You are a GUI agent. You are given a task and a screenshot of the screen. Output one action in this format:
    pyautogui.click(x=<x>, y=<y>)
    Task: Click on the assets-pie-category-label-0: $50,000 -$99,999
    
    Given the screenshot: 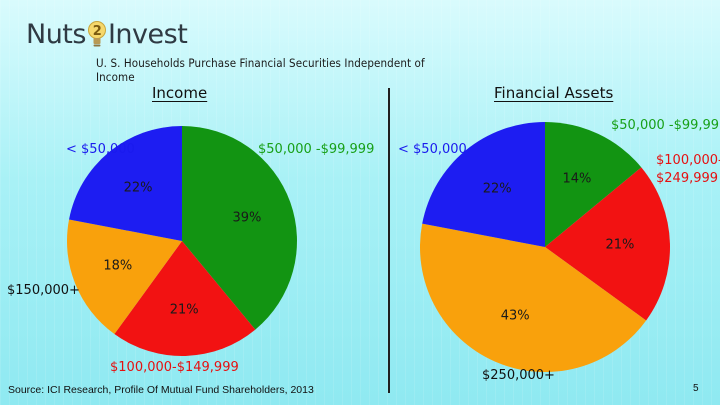 What is the action you would take?
    pyautogui.click(x=665, y=125)
    